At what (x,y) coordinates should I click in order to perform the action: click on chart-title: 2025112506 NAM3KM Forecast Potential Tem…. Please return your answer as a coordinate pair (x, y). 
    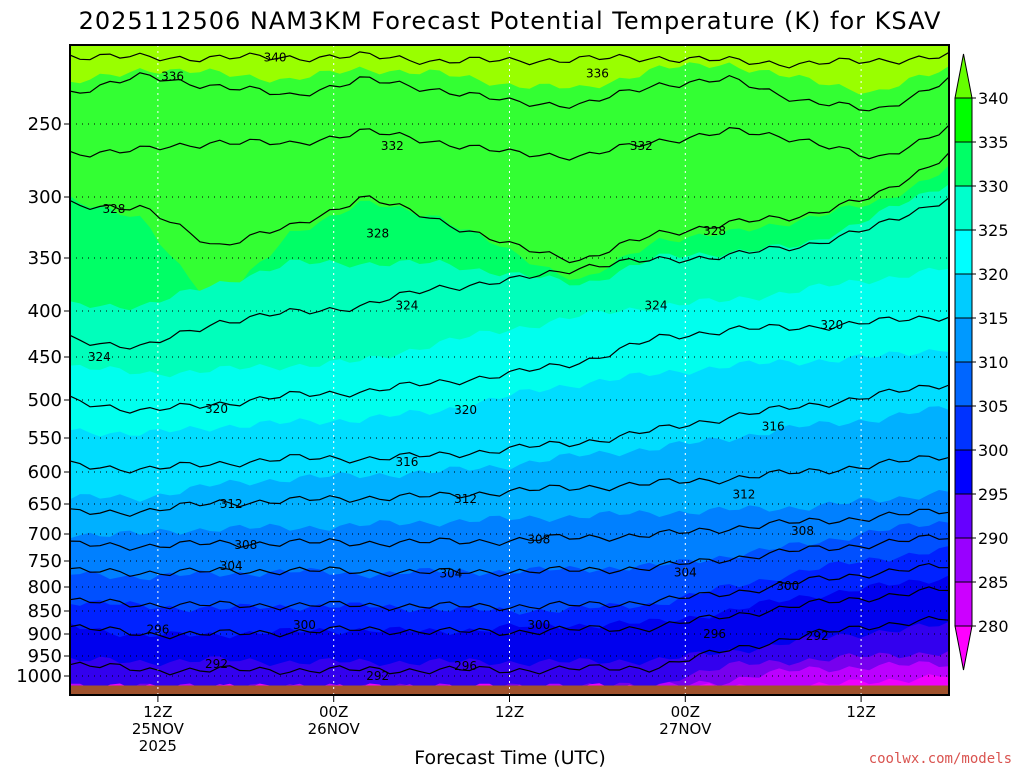
    Looking at the image, I should click on (510, 21).